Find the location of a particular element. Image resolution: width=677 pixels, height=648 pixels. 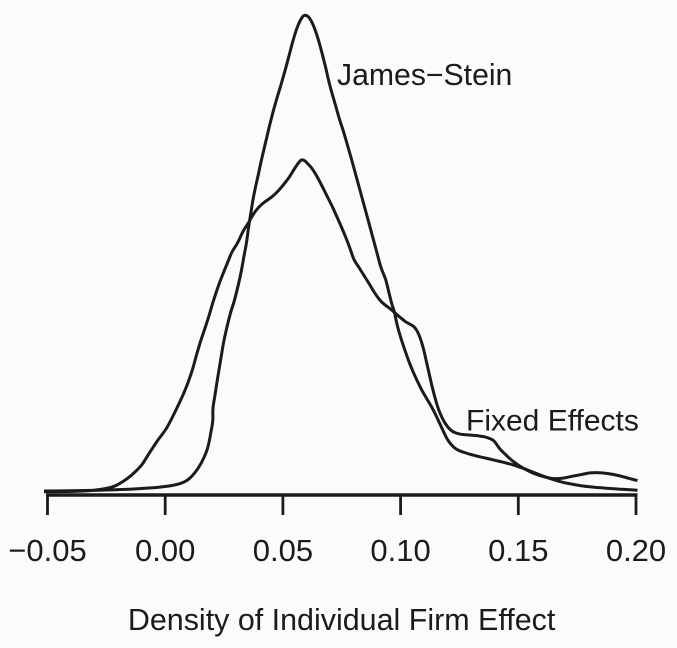

svg-text: 0.10 is located at coordinates (400, 550).